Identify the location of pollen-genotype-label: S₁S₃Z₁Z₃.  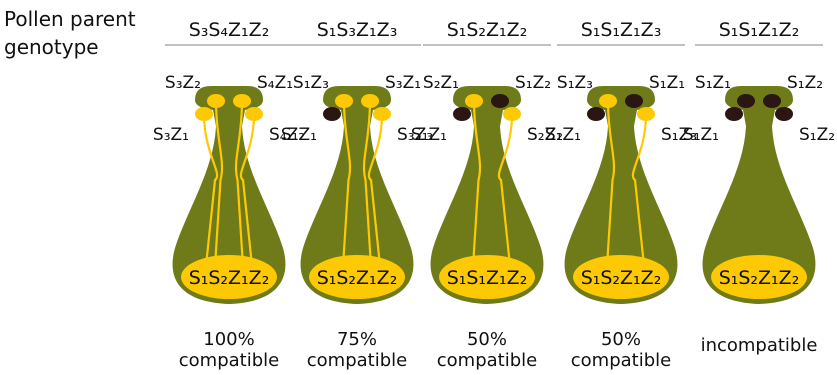
(357, 30).